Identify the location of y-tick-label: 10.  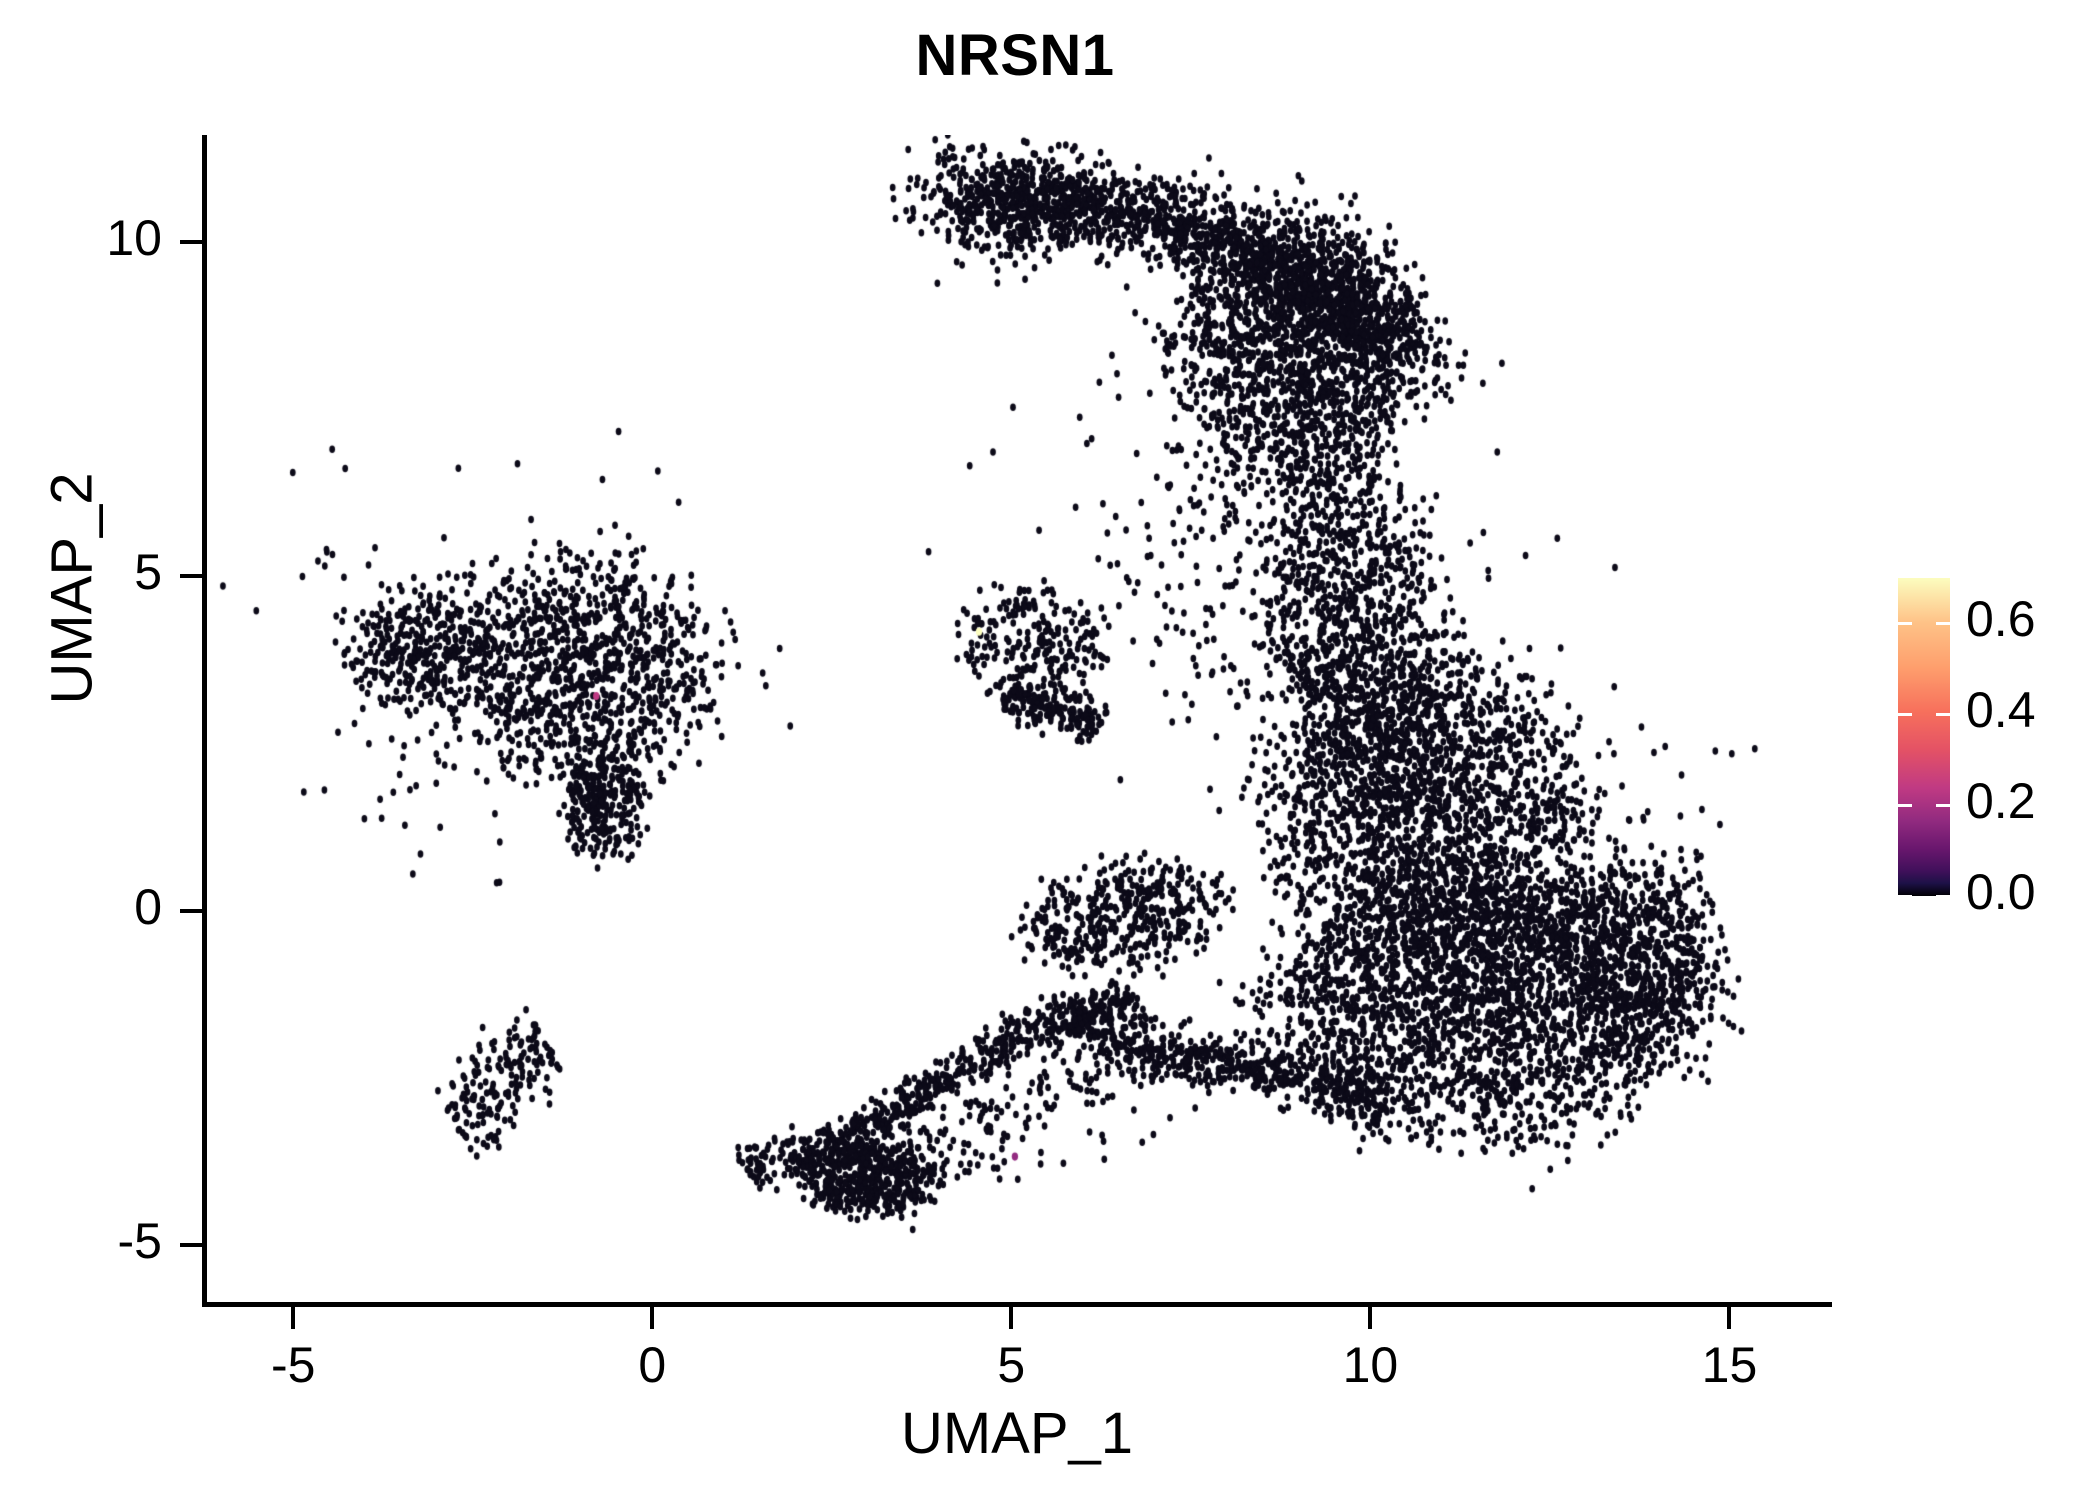
(134, 237).